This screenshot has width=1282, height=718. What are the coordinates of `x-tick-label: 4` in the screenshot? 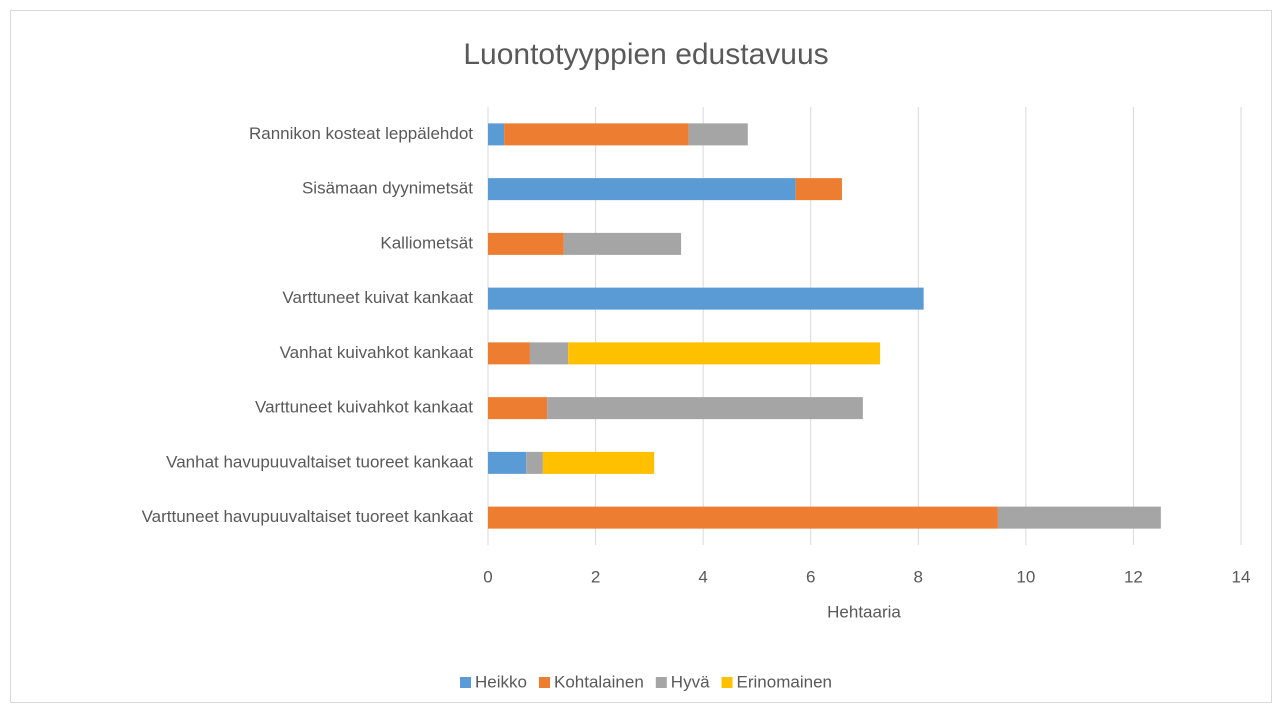 It's located at (702, 576).